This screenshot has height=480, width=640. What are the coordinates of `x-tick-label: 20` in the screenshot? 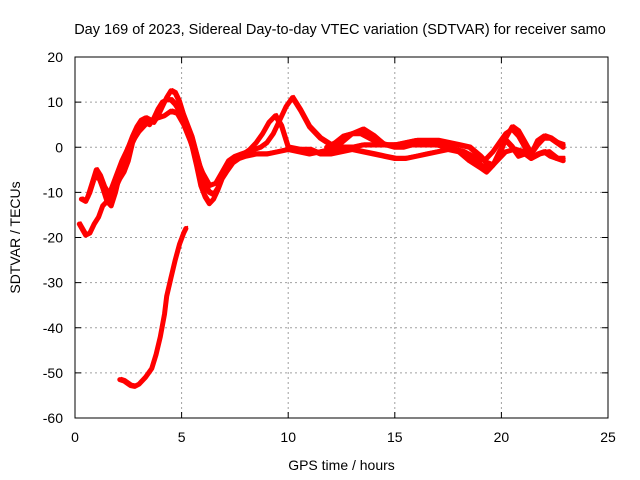 It's located at (502, 437).